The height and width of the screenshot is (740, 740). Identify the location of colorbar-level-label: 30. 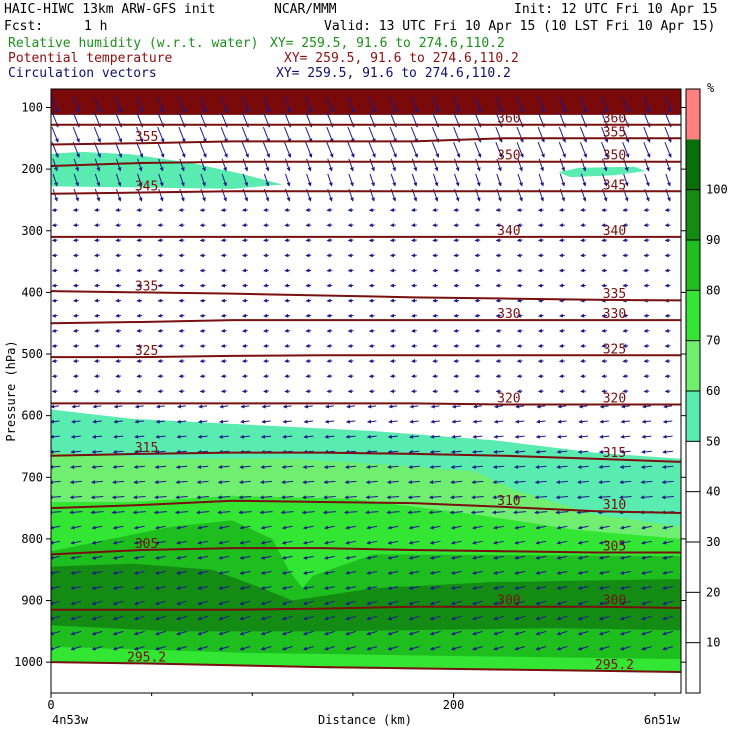
(713, 542).